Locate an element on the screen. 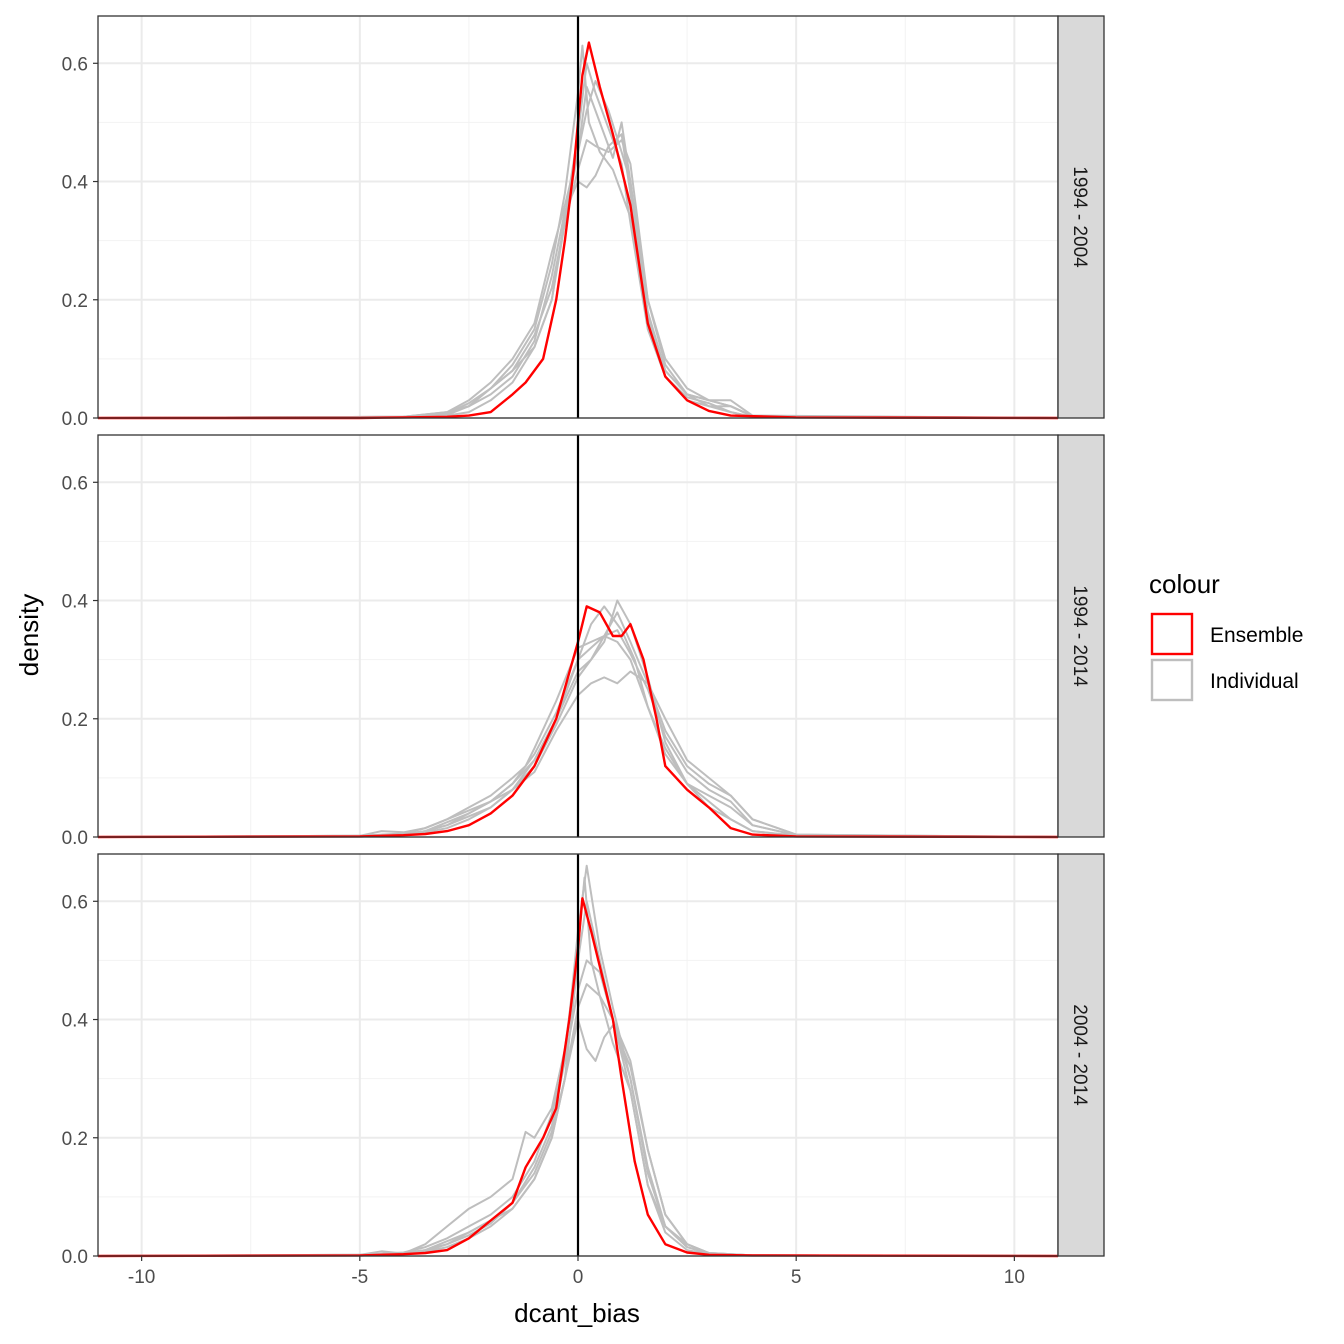  x-tick-label: 5 is located at coordinates (796, 1277).